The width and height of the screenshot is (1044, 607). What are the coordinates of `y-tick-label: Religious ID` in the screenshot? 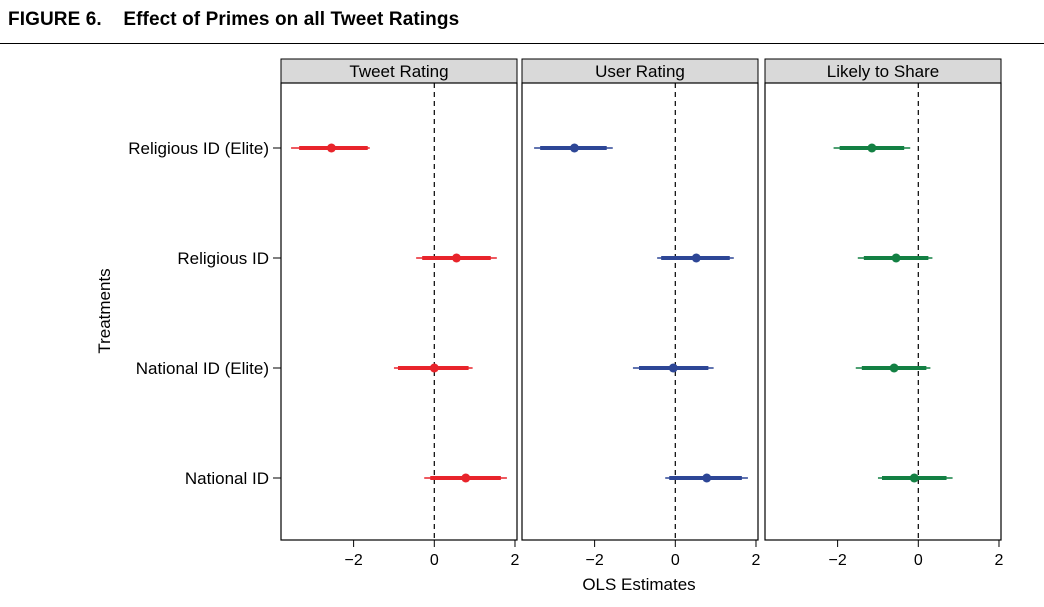 It's located at (223, 258).